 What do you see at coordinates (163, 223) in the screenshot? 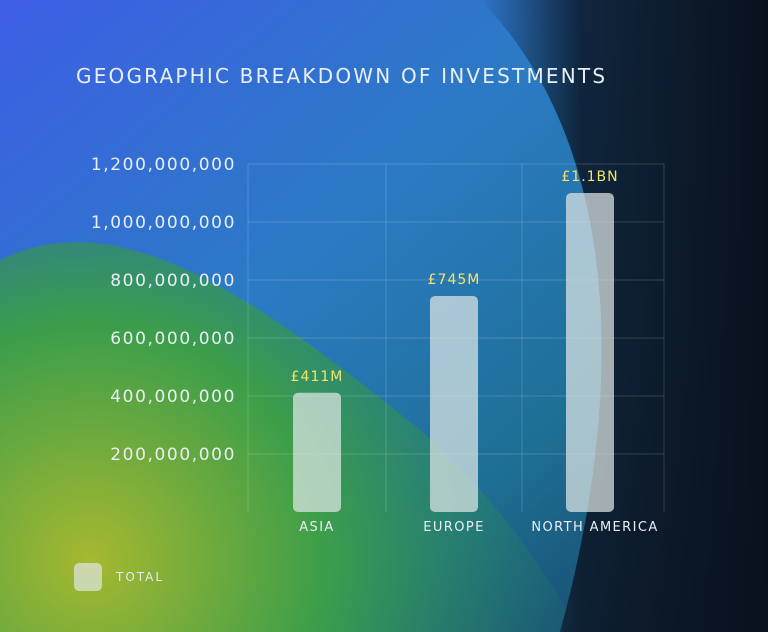
I see `y-tick-label: 1,000,000,000` at bounding box center [163, 223].